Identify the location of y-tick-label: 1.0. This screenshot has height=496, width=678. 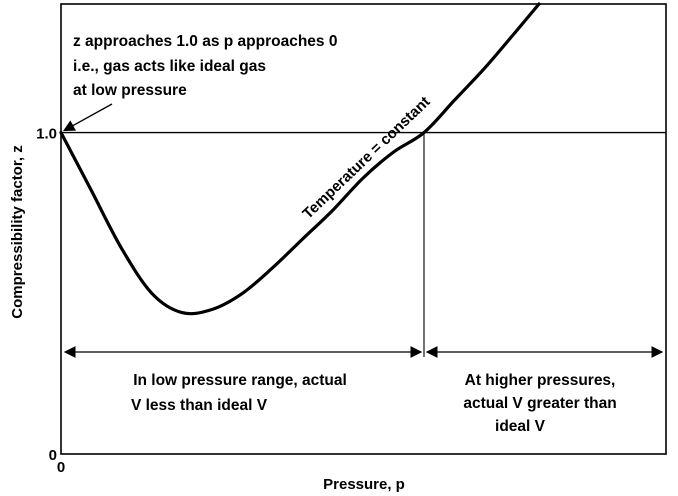
(46, 134).